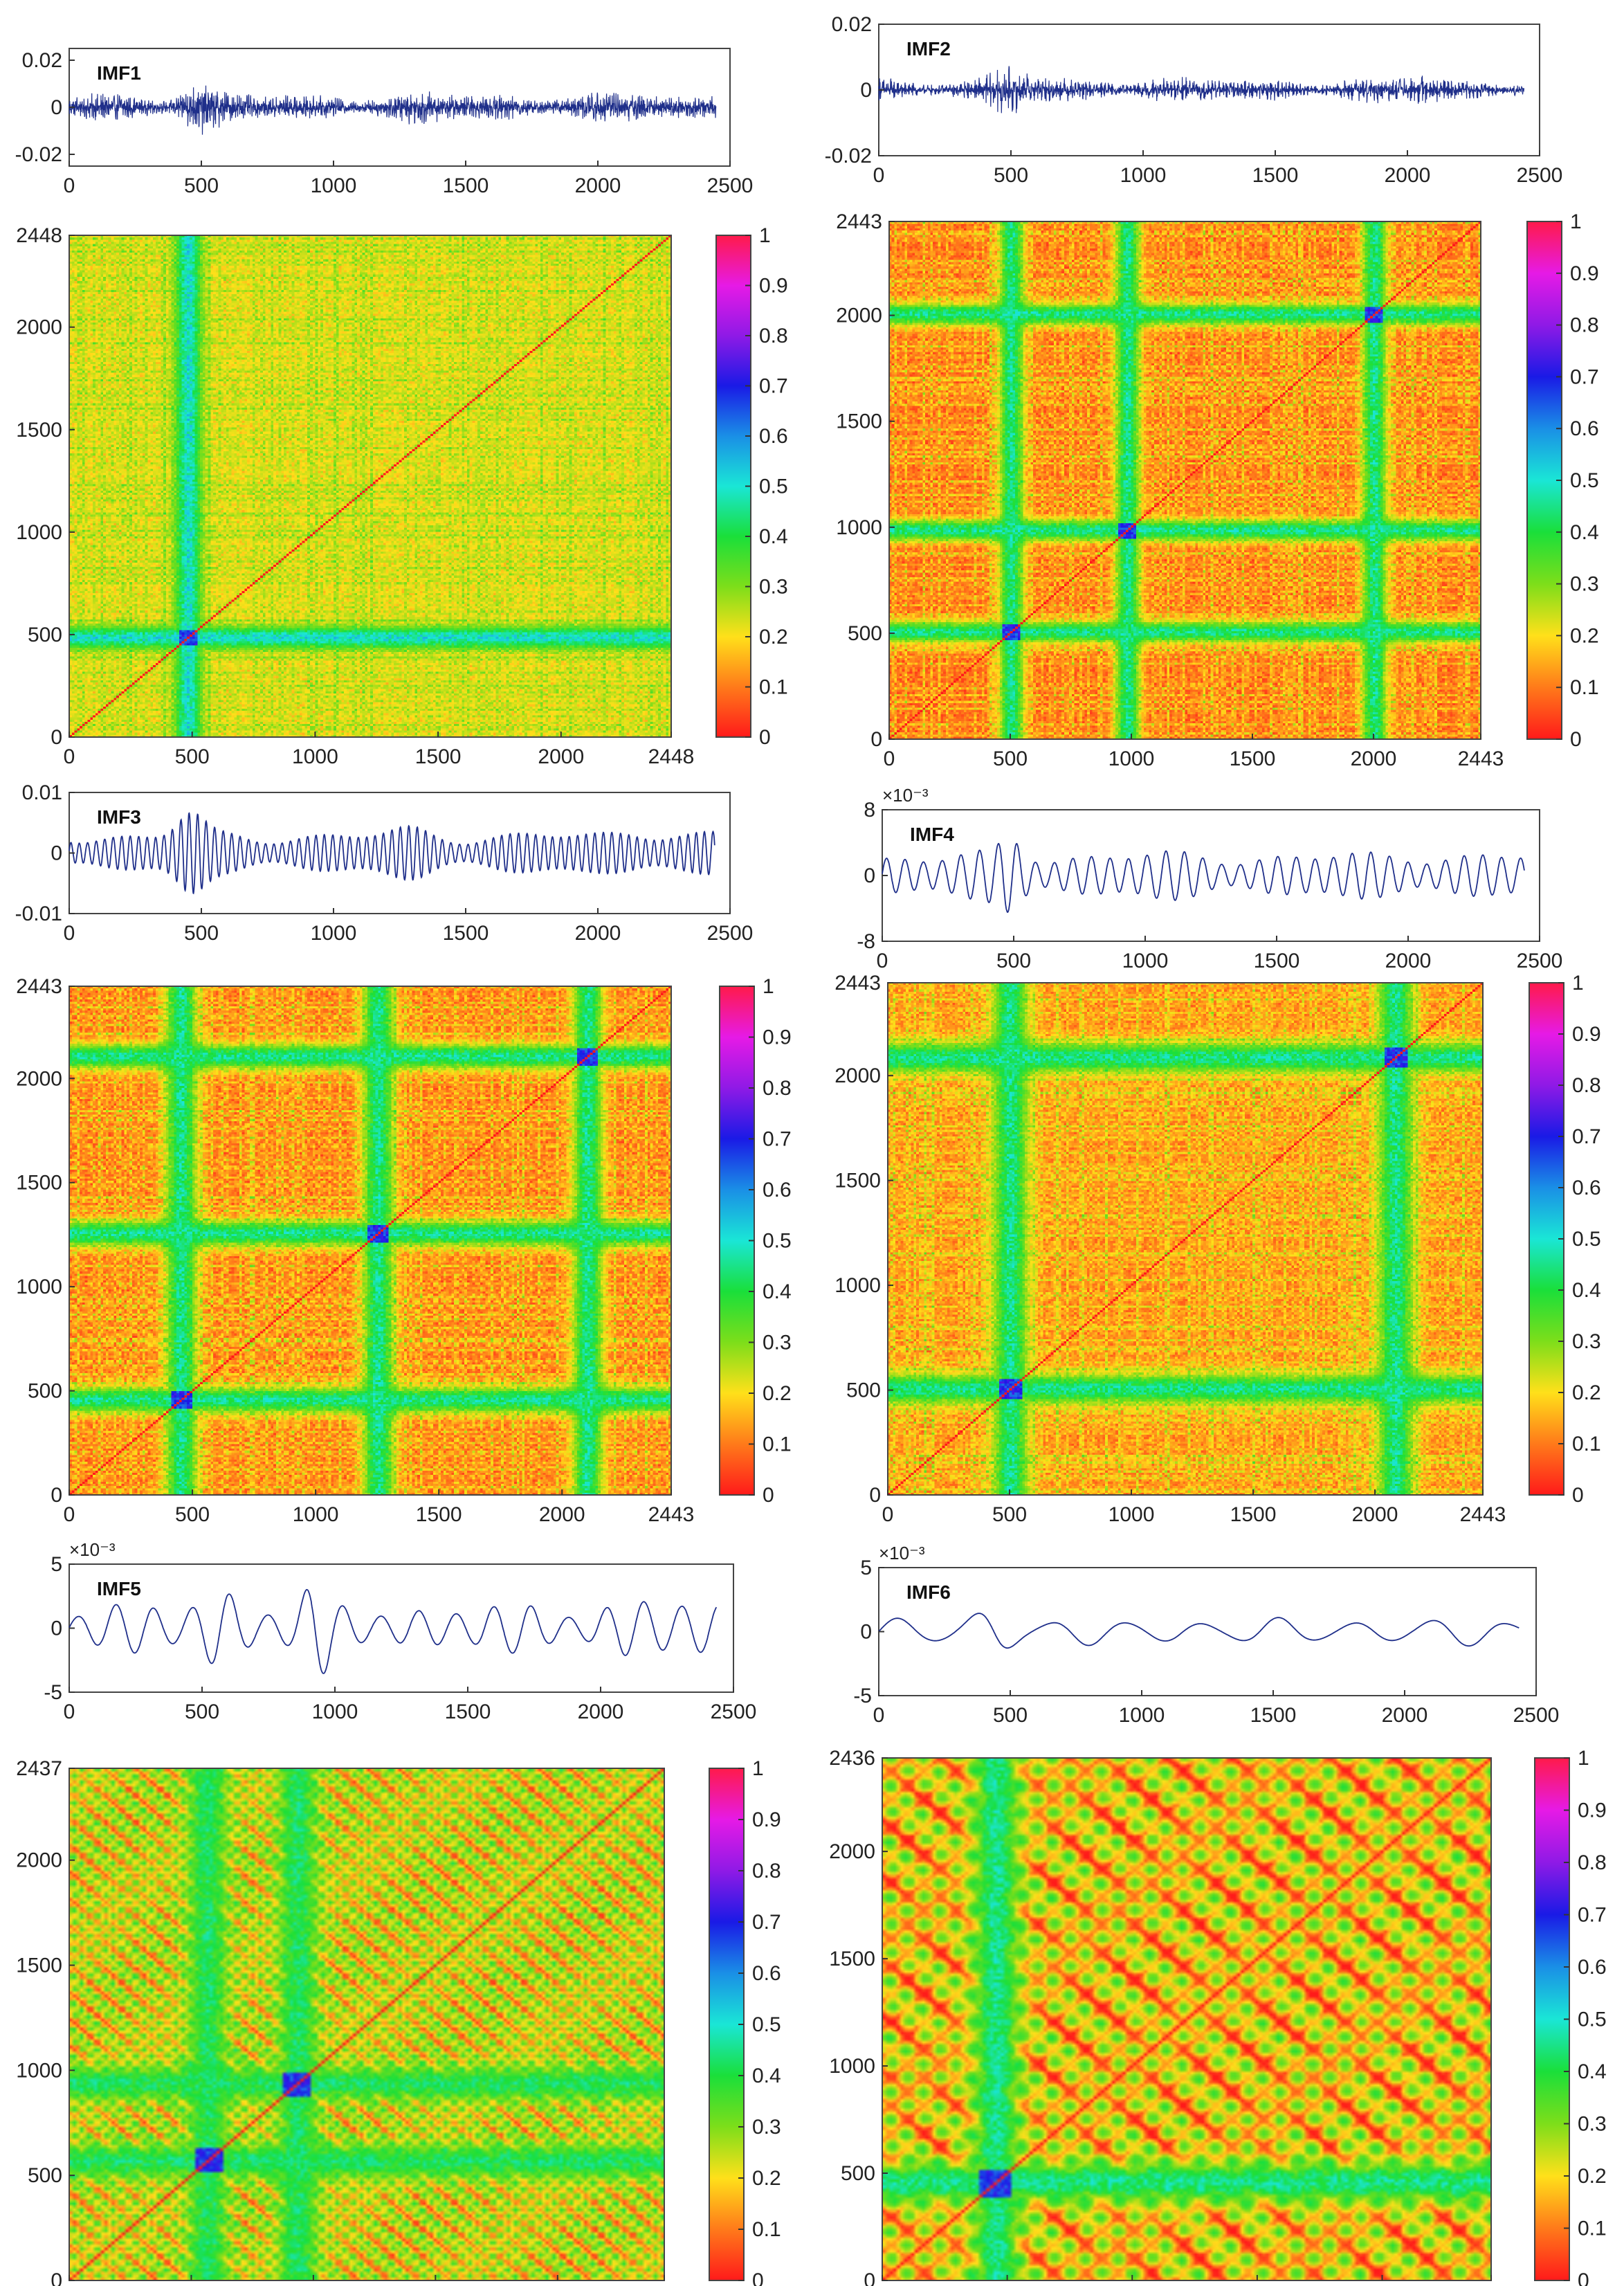  What do you see at coordinates (42, 61) in the screenshot?
I see `imf1-signal-ytick-label: 0.02` at bounding box center [42, 61].